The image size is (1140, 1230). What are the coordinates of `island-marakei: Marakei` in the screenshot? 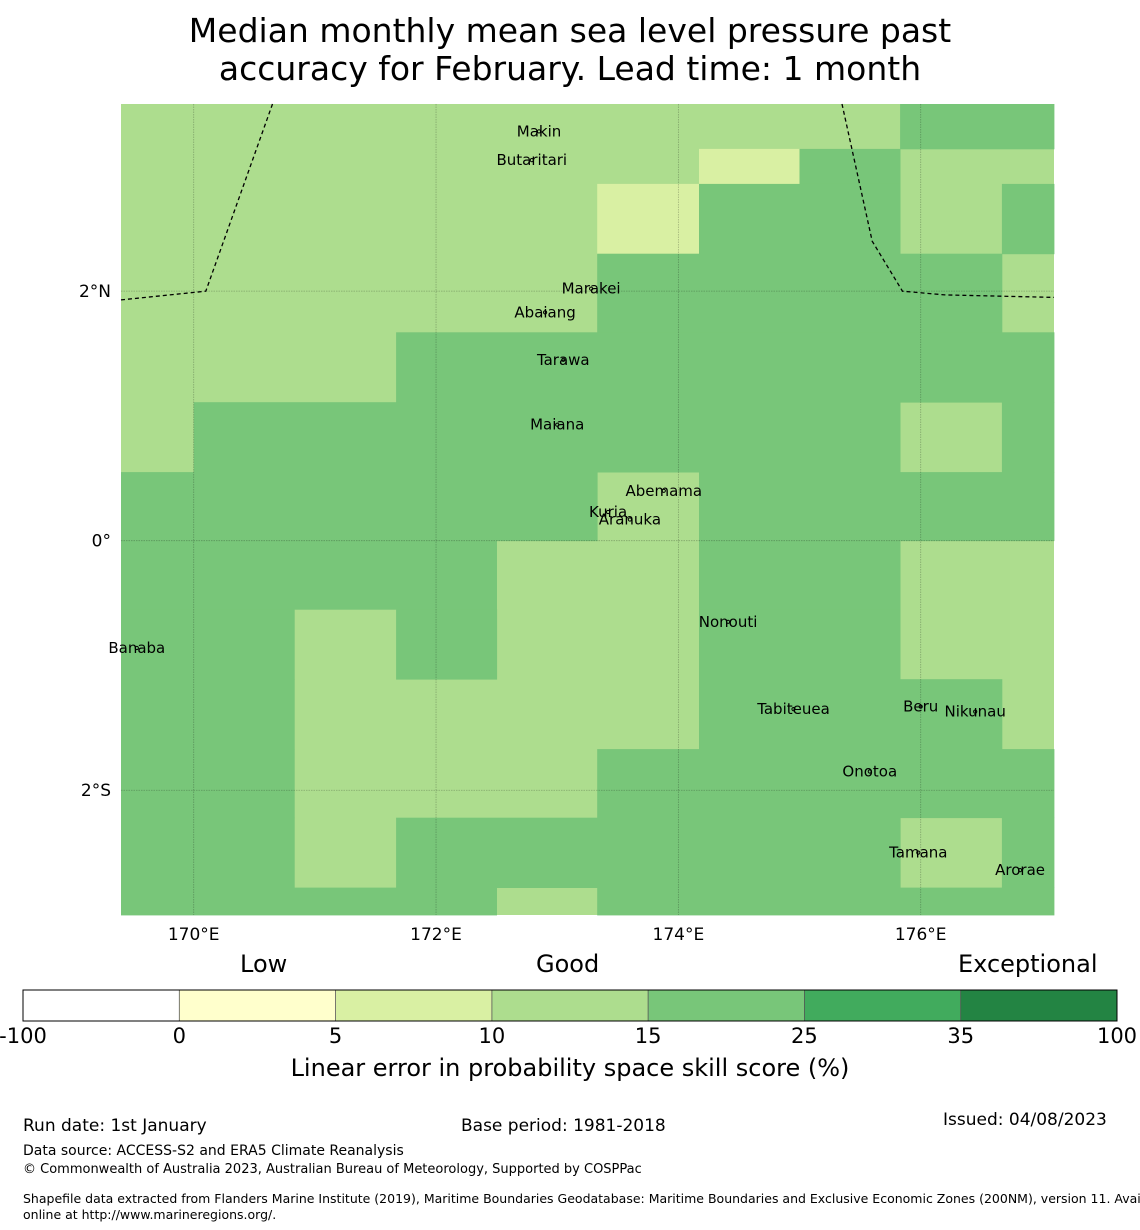 It's located at (591, 289).